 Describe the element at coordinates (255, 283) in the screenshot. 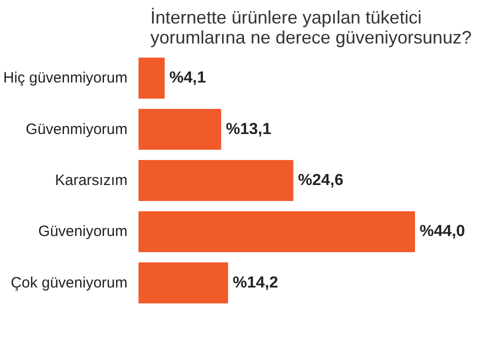

I see `data-label: %14,2` at that location.